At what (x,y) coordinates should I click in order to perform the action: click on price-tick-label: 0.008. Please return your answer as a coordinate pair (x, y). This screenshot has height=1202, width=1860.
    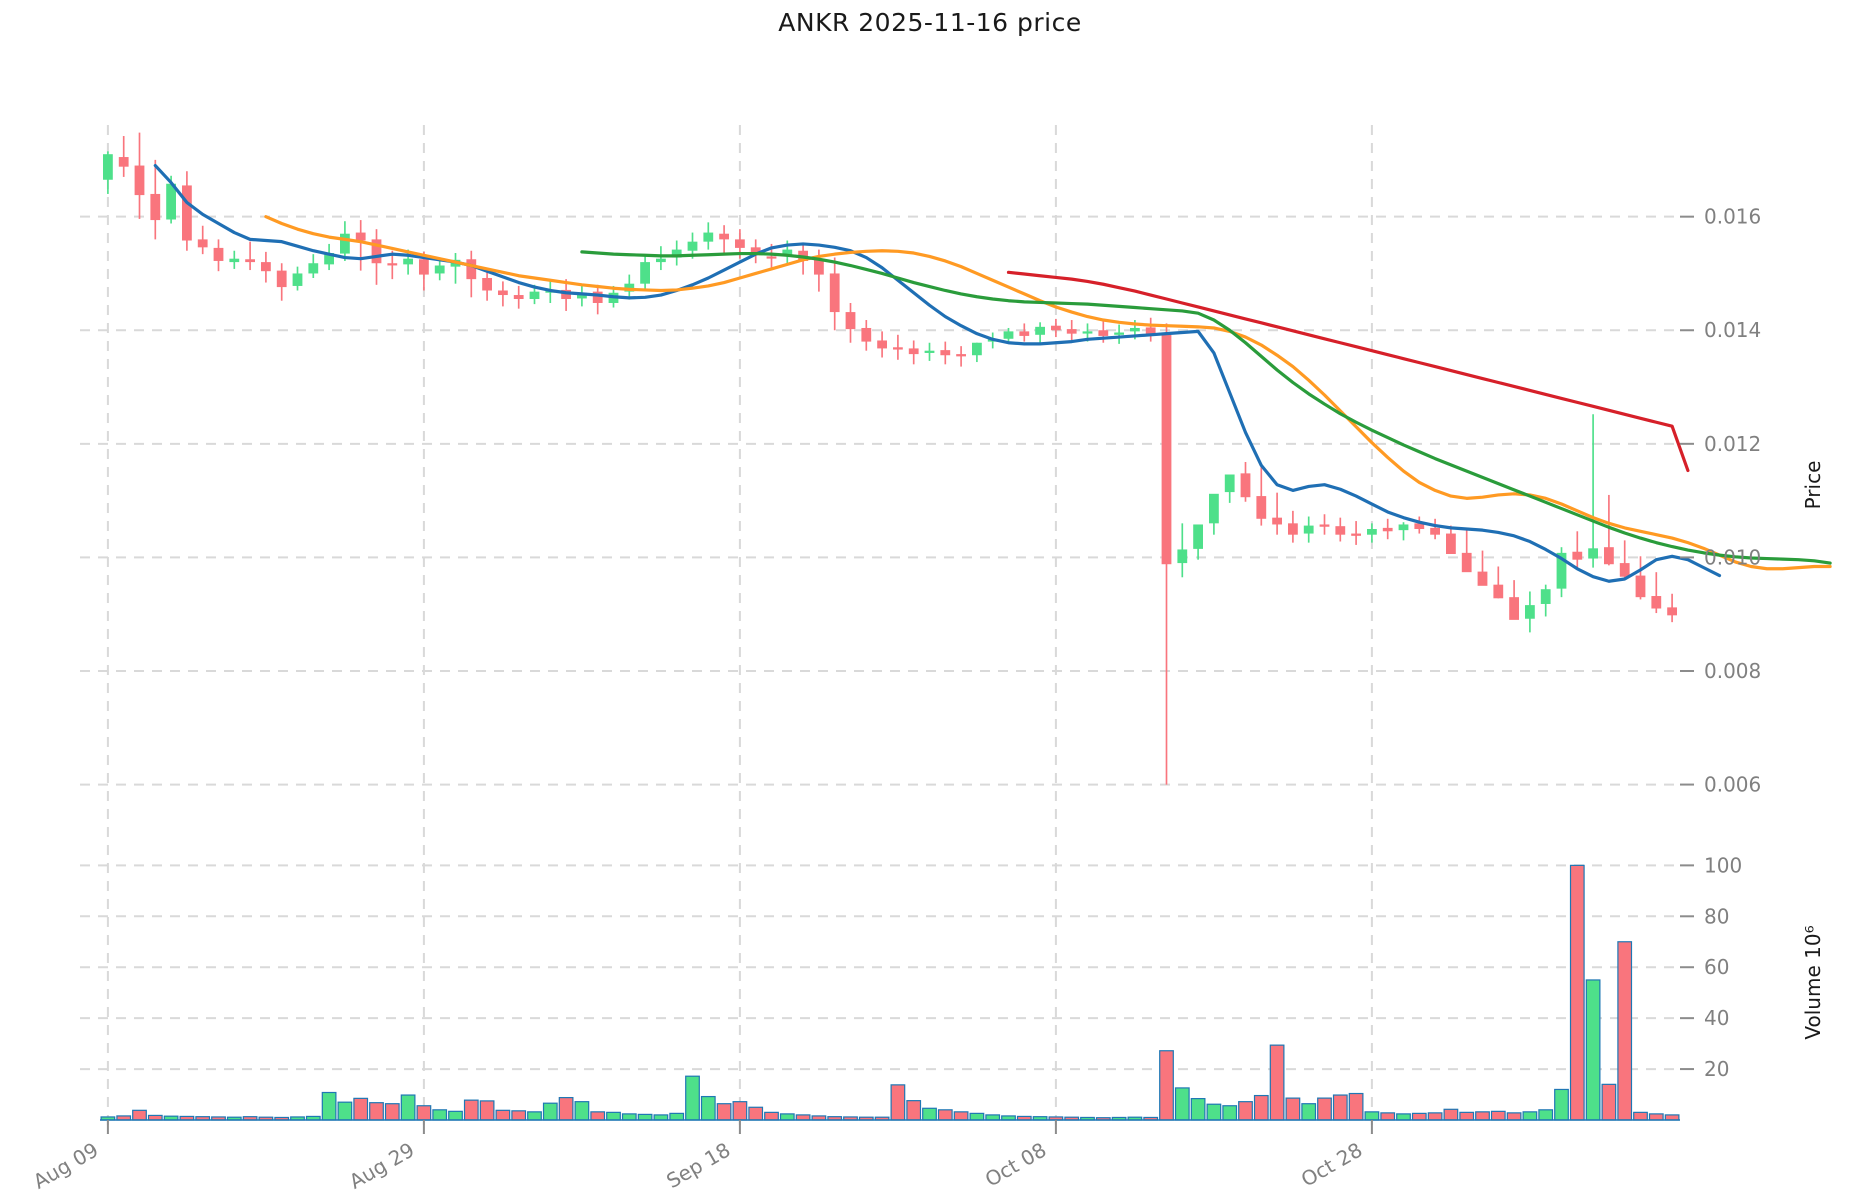
    Looking at the image, I should click on (1732, 671).